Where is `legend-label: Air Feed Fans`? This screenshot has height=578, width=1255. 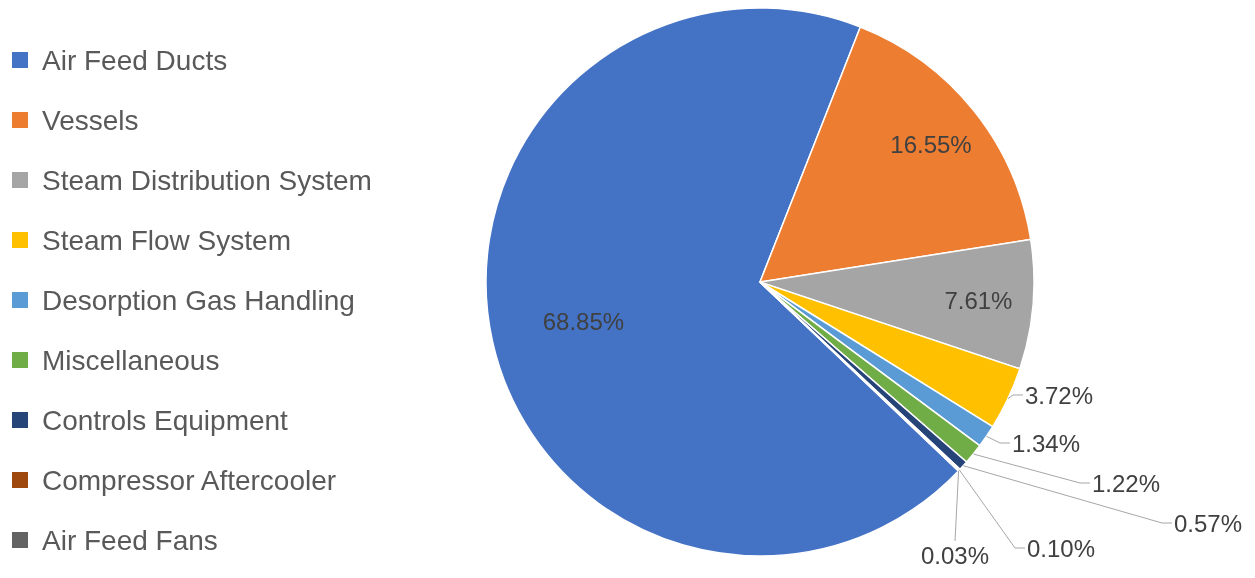
legend-label: Air Feed Fans is located at coordinates (130, 540).